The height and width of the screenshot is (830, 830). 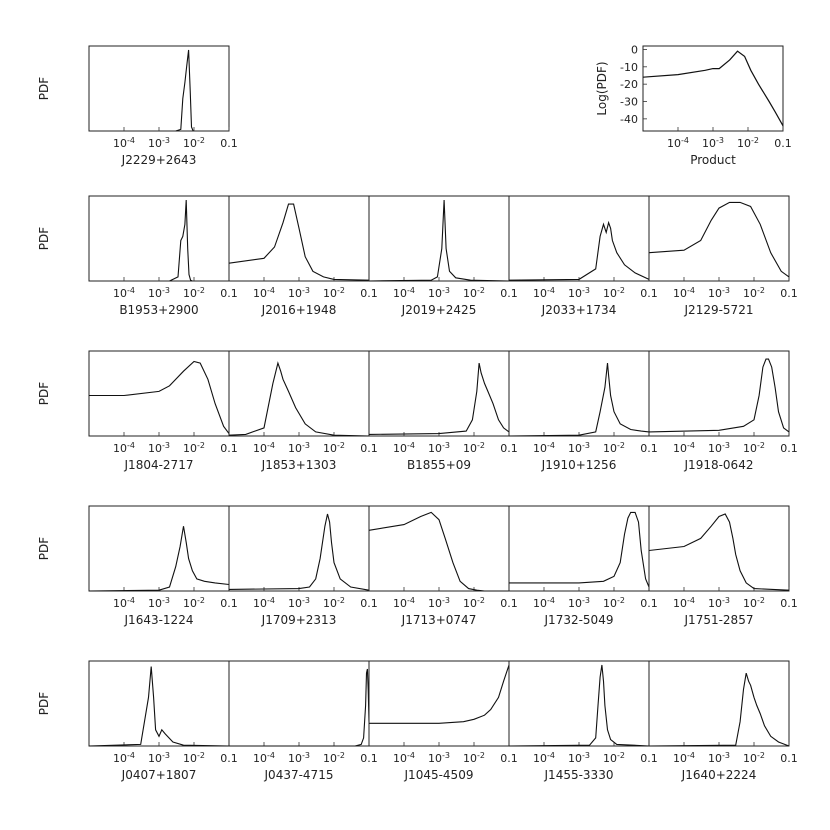 What do you see at coordinates (579, 448) in the screenshot?
I see `panel-9-xtick-label-1: 10⁻³` at bounding box center [579, 448].